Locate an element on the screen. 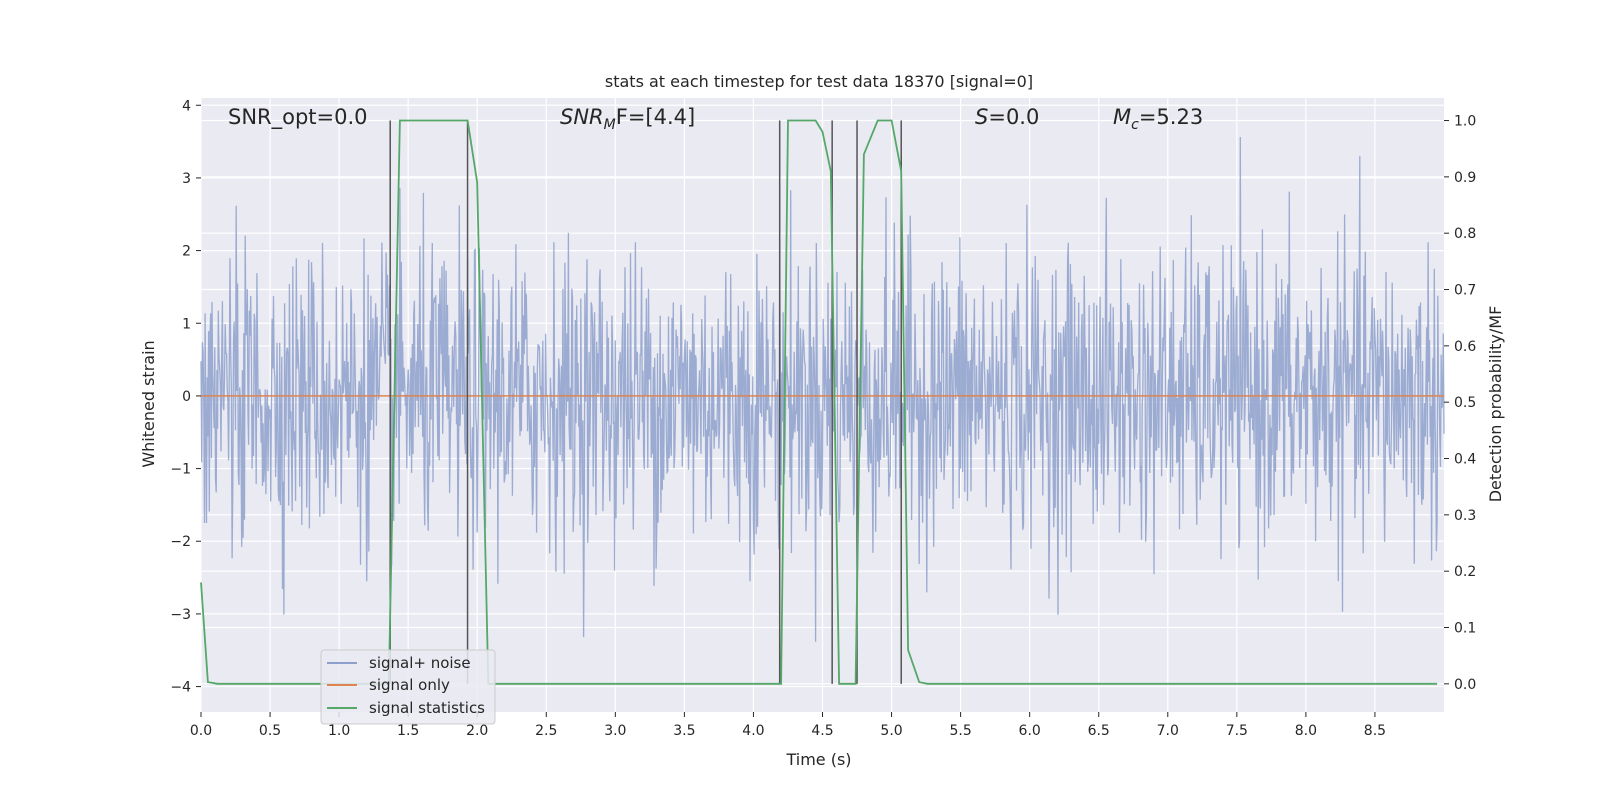 The image size is (1600, 800). y-right-tick-label: 0.7 is located at coordinates (1465, 291).